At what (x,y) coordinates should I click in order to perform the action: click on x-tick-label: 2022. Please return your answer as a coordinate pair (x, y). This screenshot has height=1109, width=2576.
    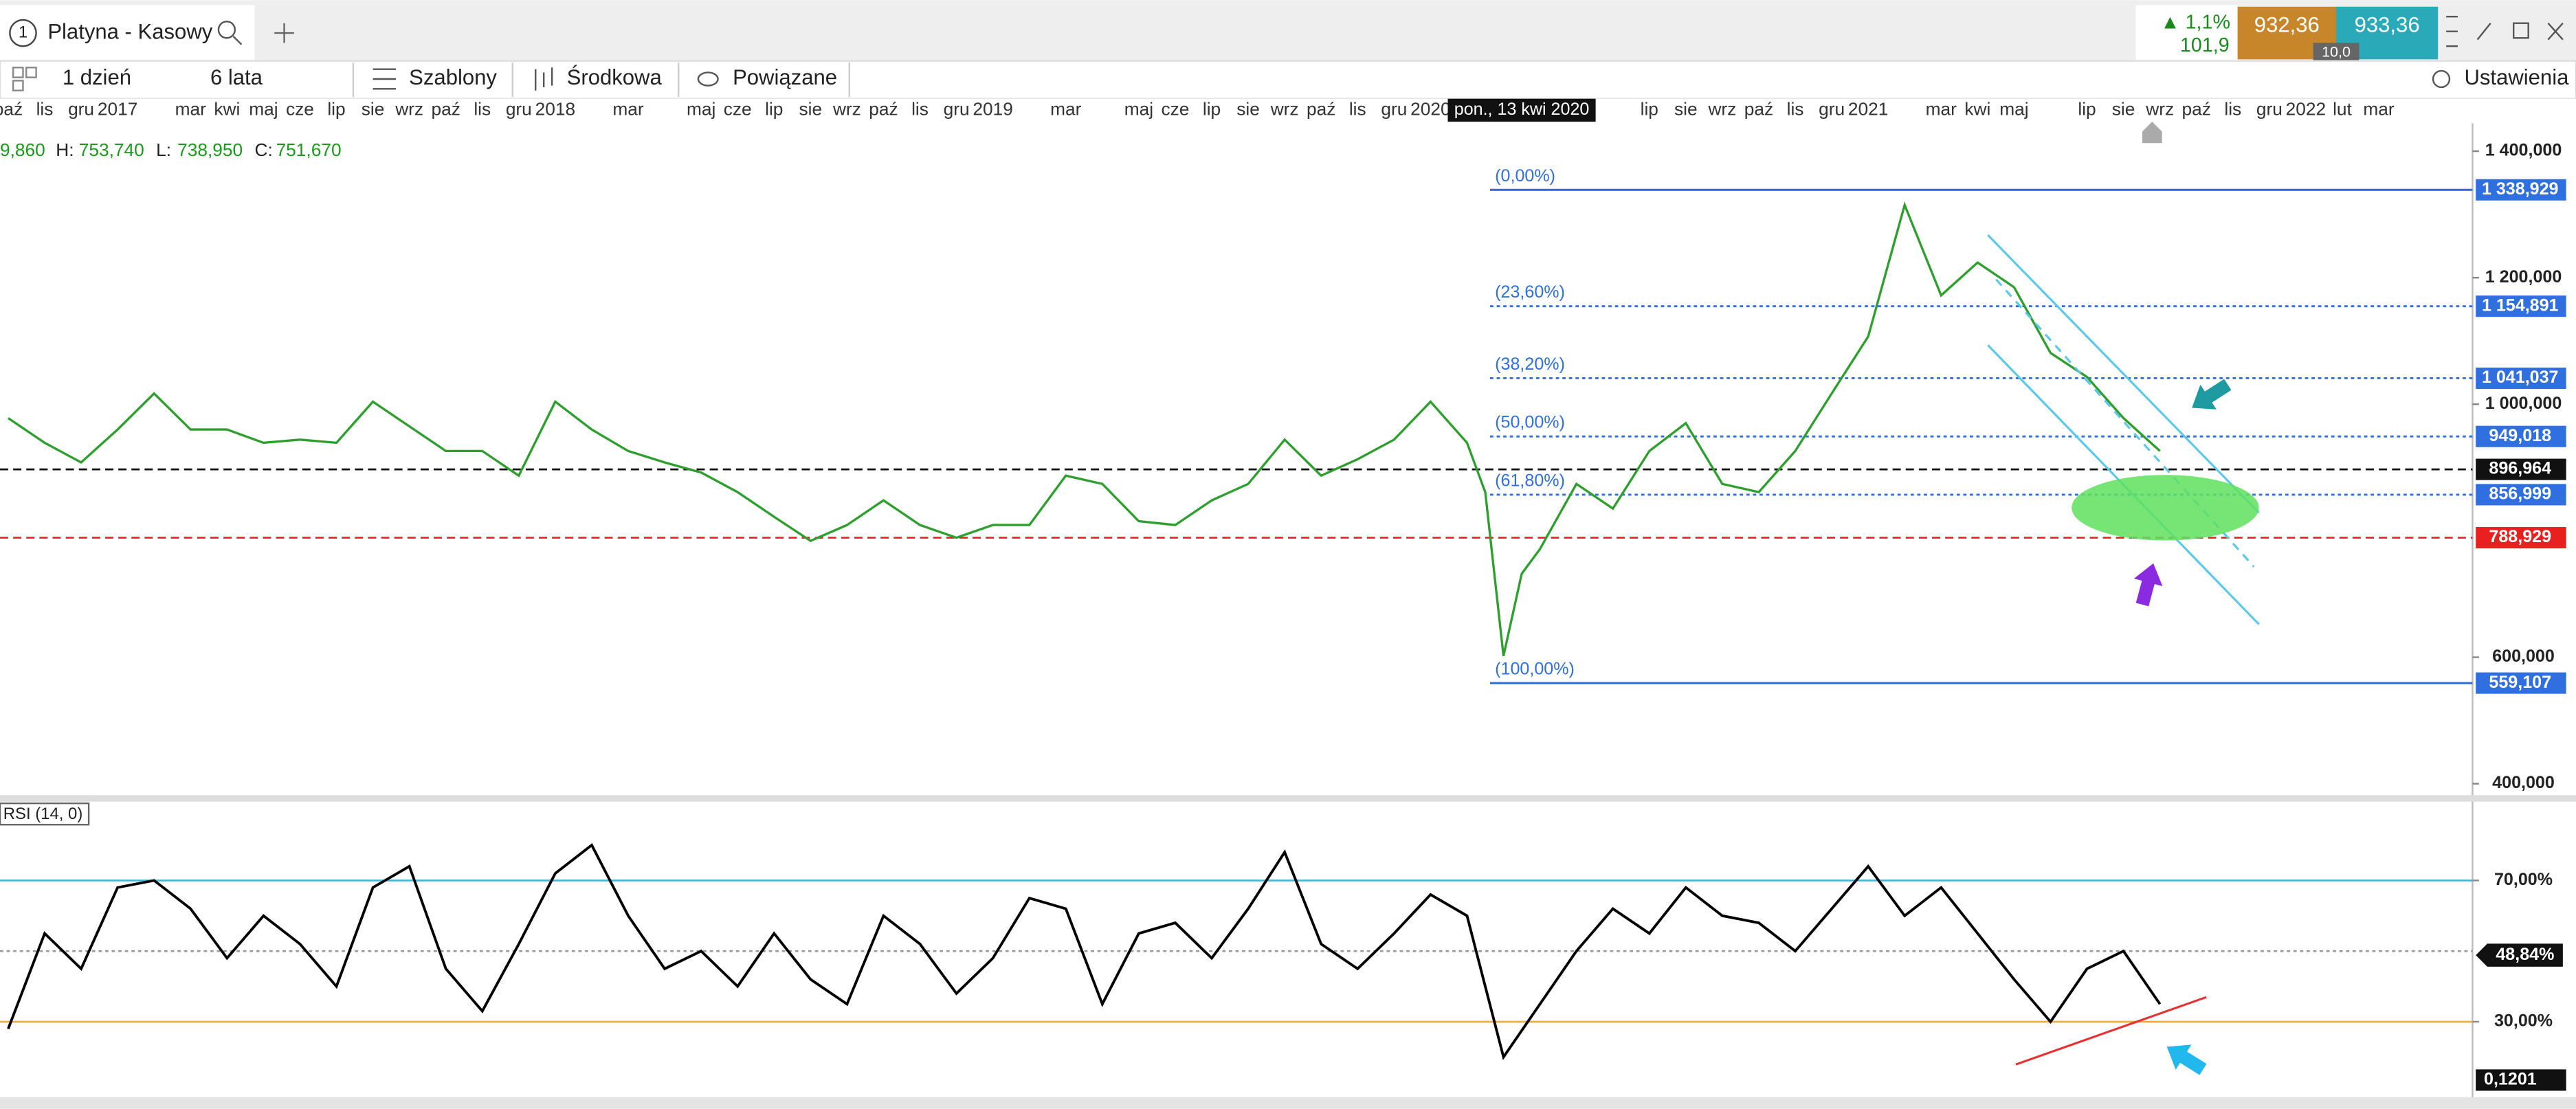
    Looking at the image, I should click on (2306, 108).